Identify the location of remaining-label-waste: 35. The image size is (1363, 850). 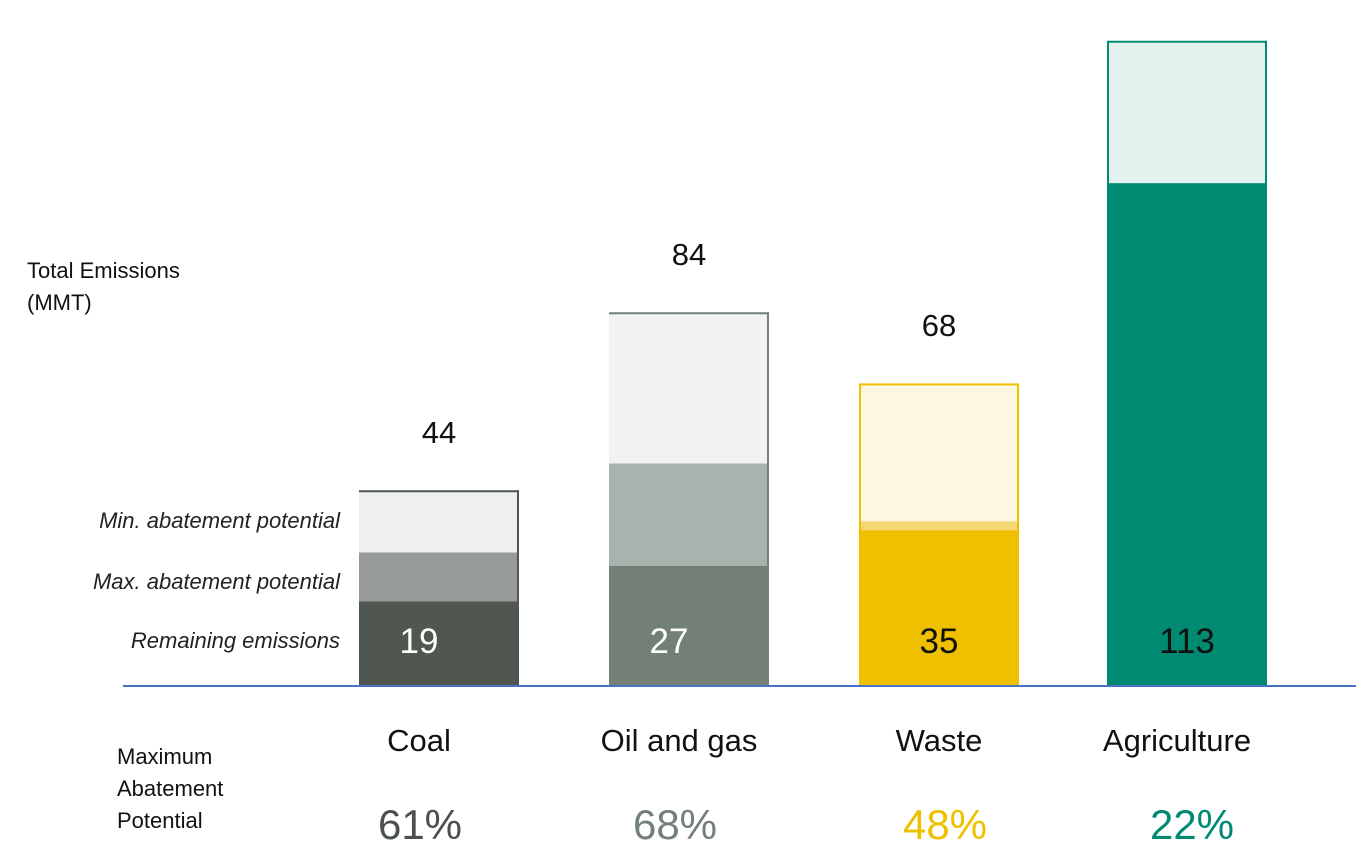
(939, 641).